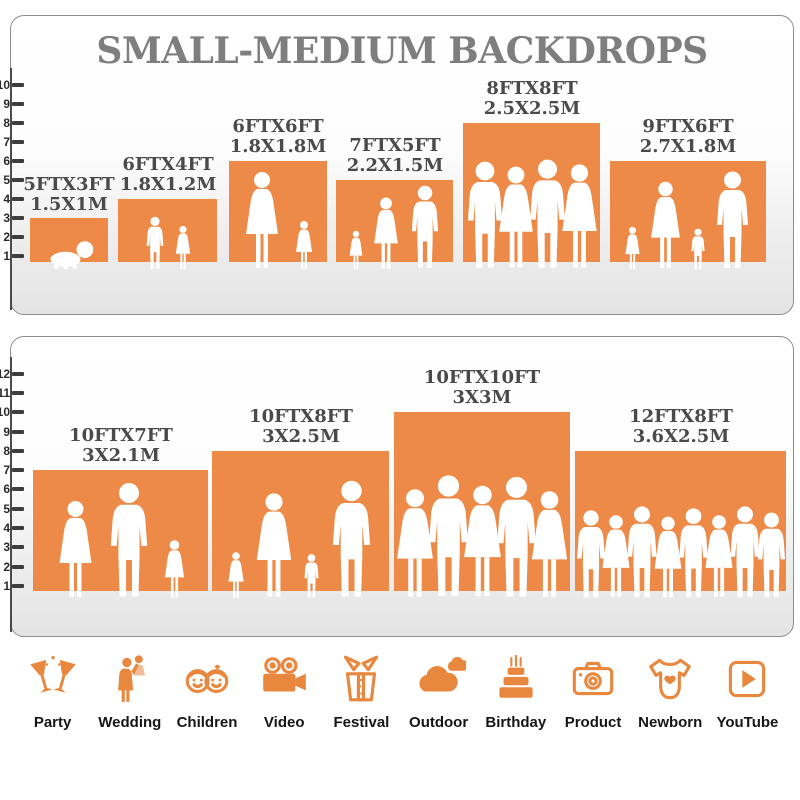 This screenshot has width=800, height=800. I want to click on bar-8ftx8ft, so click(531, 192).